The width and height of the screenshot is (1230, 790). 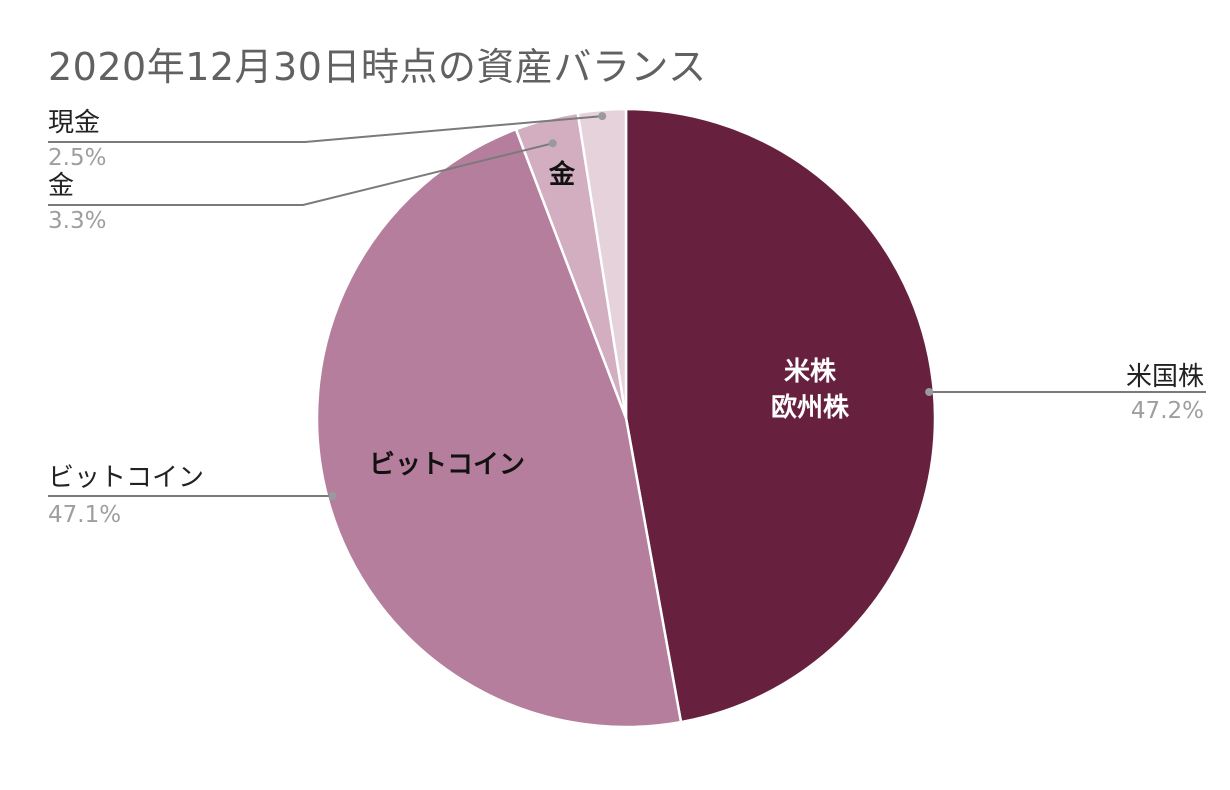 I want to click on legend-name-0: 米国株, so click(x=1165, y=377).